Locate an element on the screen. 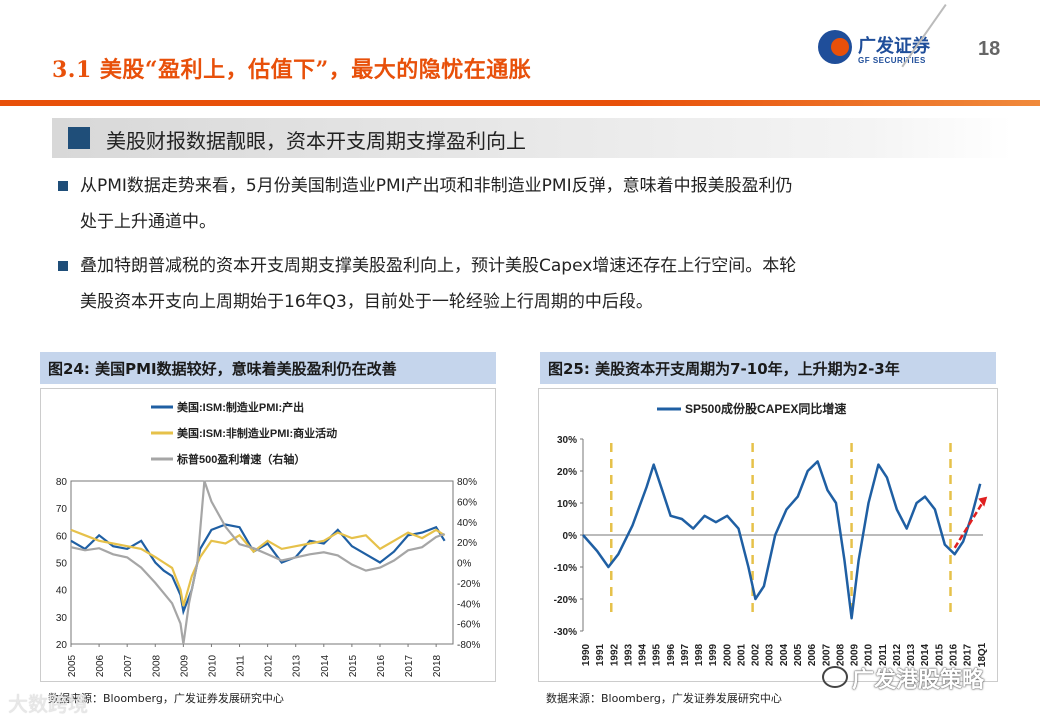  right-tick-label: 60% is located at coordinates (467, 502).